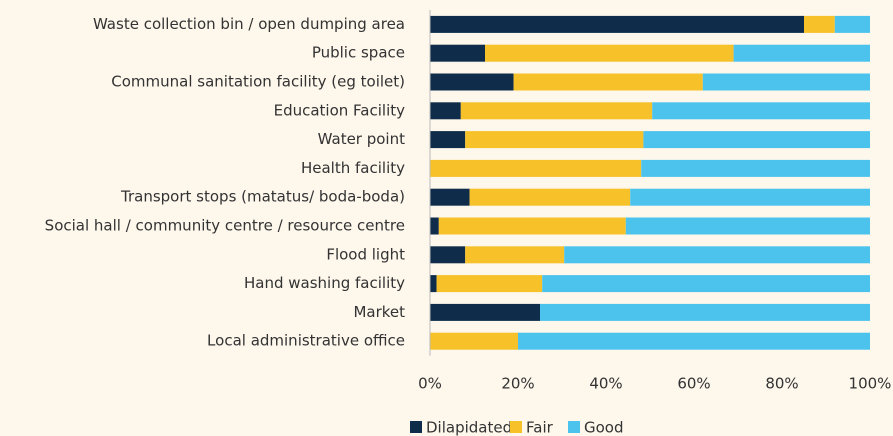 The width and height of the screenshot is (893, 436). I want to click on x-tick-label: 80%, so click(781, 384).